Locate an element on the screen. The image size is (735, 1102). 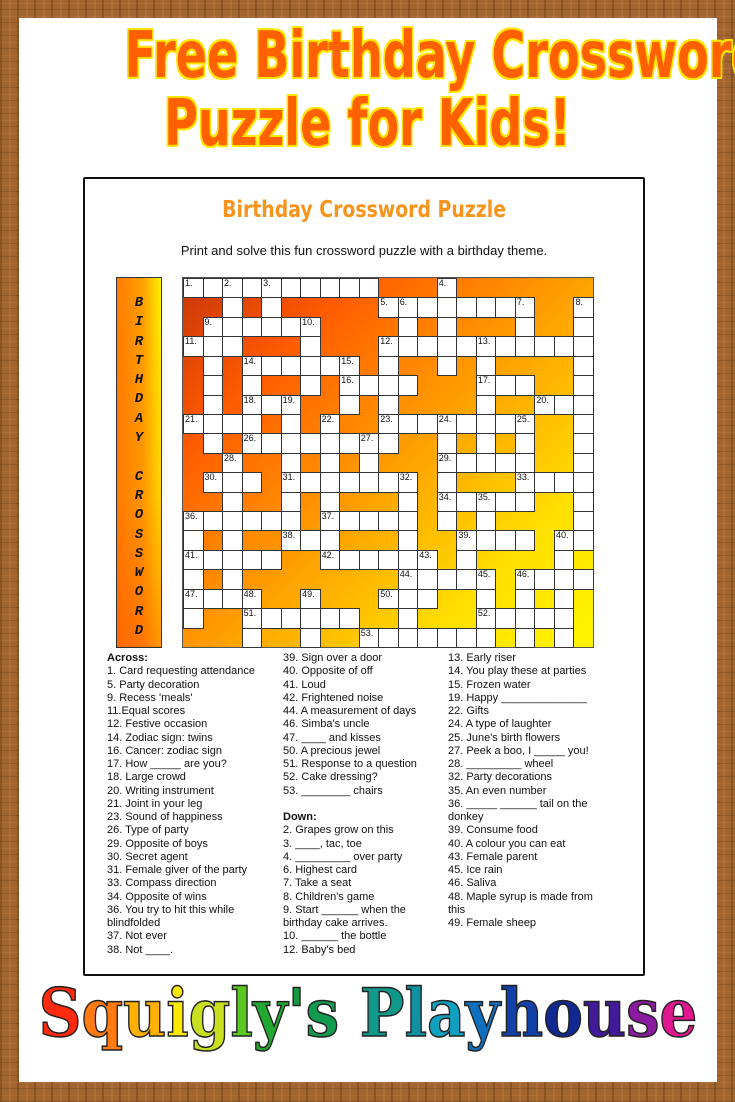
grid-cell: 37. is located at coordinates (330, 521).